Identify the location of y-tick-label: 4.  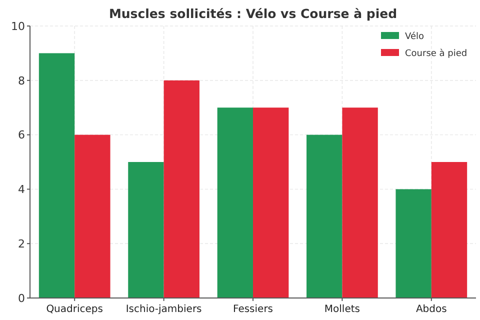
(21, 189).